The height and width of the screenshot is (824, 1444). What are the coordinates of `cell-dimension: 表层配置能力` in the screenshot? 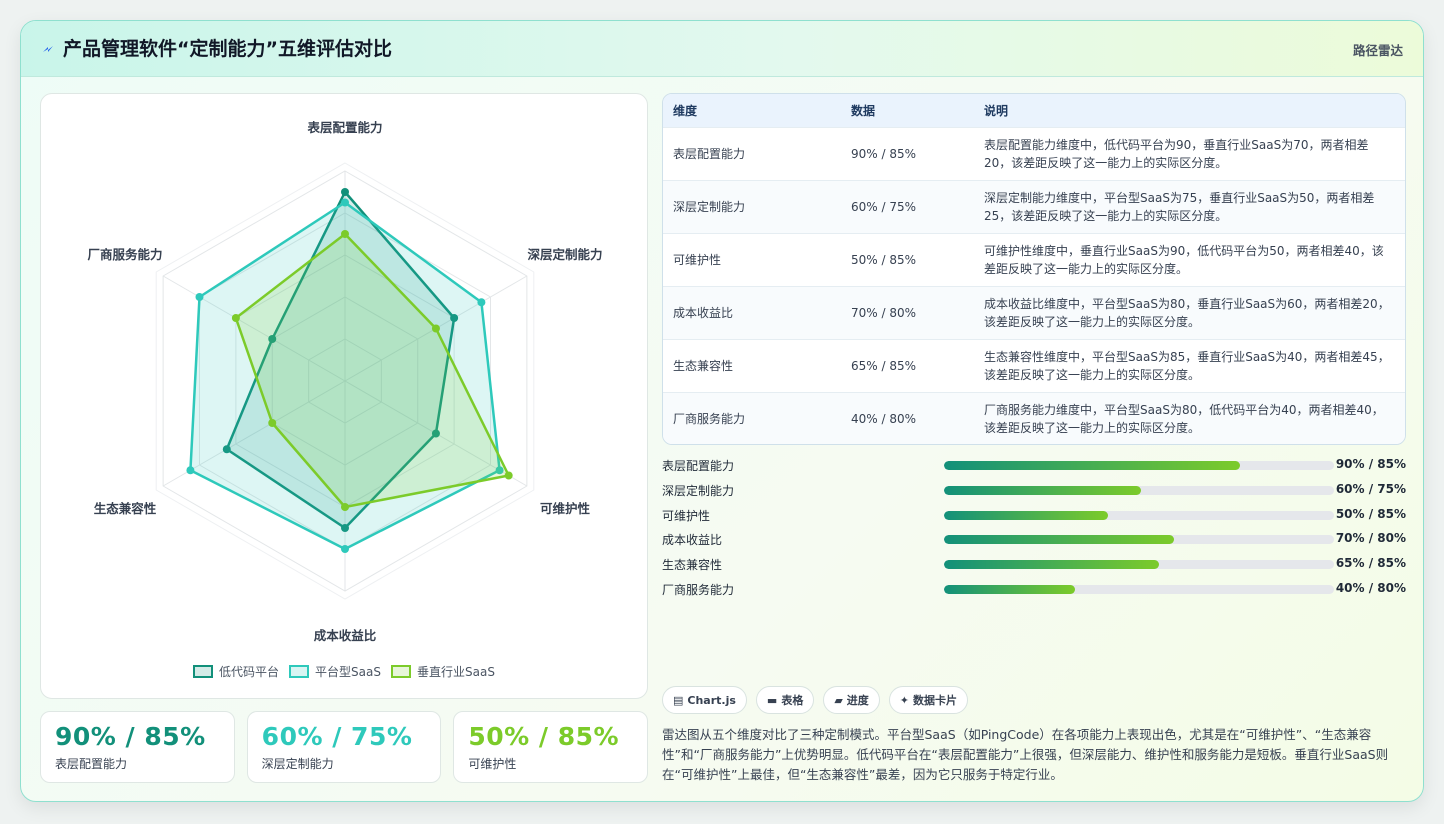 It's located at (709, 153).